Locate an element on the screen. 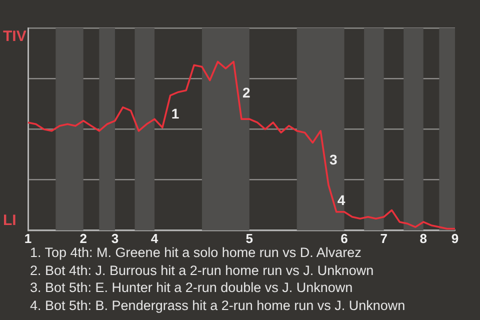  x-tick-label: 4 is located at coordinates (154, 238).